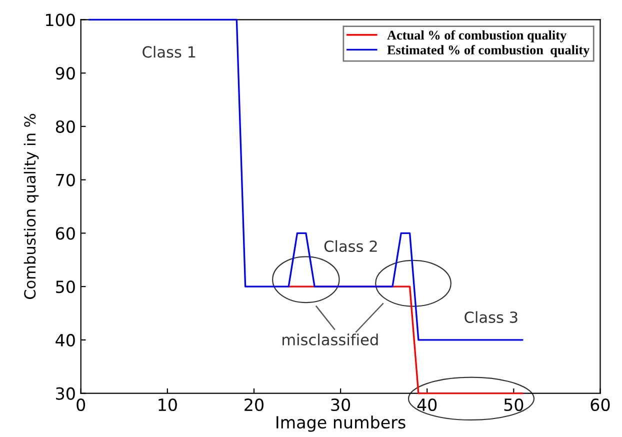 The width and height of the screenshot is (622, 437). Describe the element at coordinates (476, 36) in the screenshot. I see `legend-label: Actual % of combustion quality` at that location.